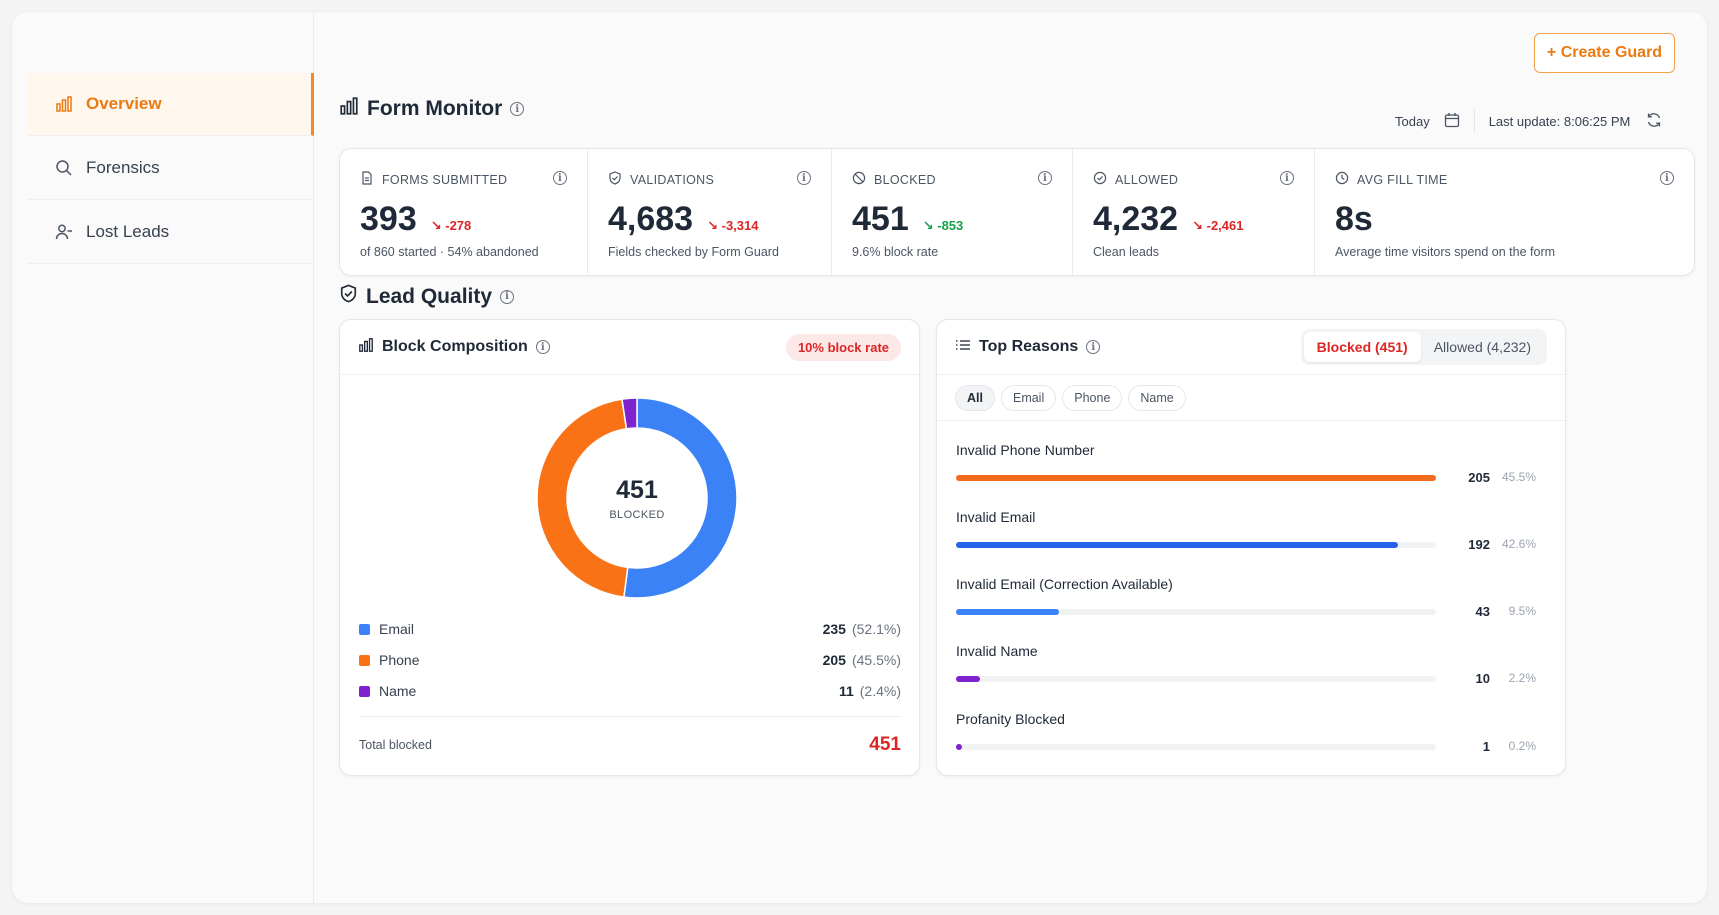 This screenshot has width=1719, height=915. Describe the element at coordinates (1248, 673) in the screenshot. I see `reason-row: Invalid Name 10 2.2%` at that location.